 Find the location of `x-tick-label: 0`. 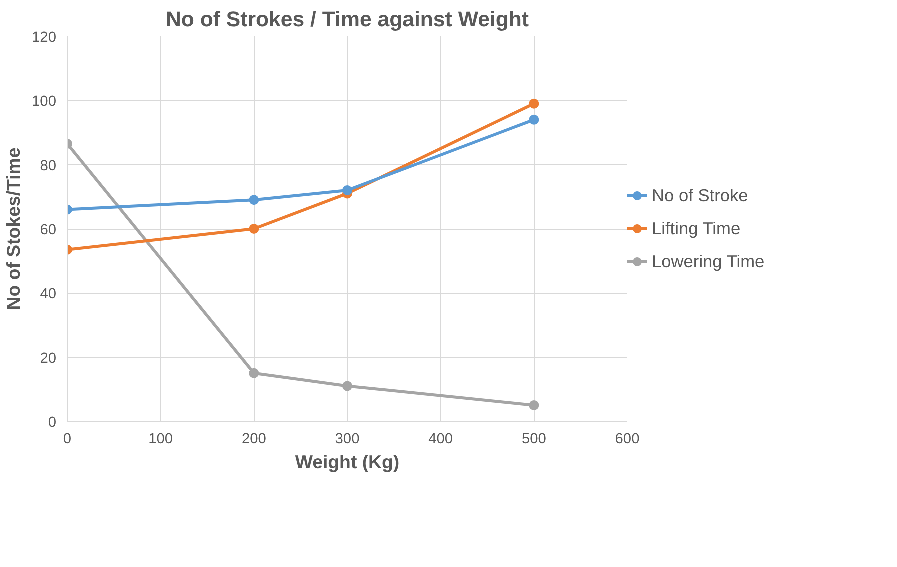

x-tick-label: 0 is located at coordinates (67, 440).